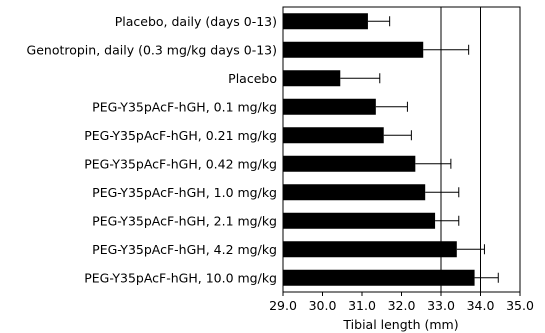 This screenshot has width=545, height=333. I want to click on category-label: Placebo, so click(252, 78).